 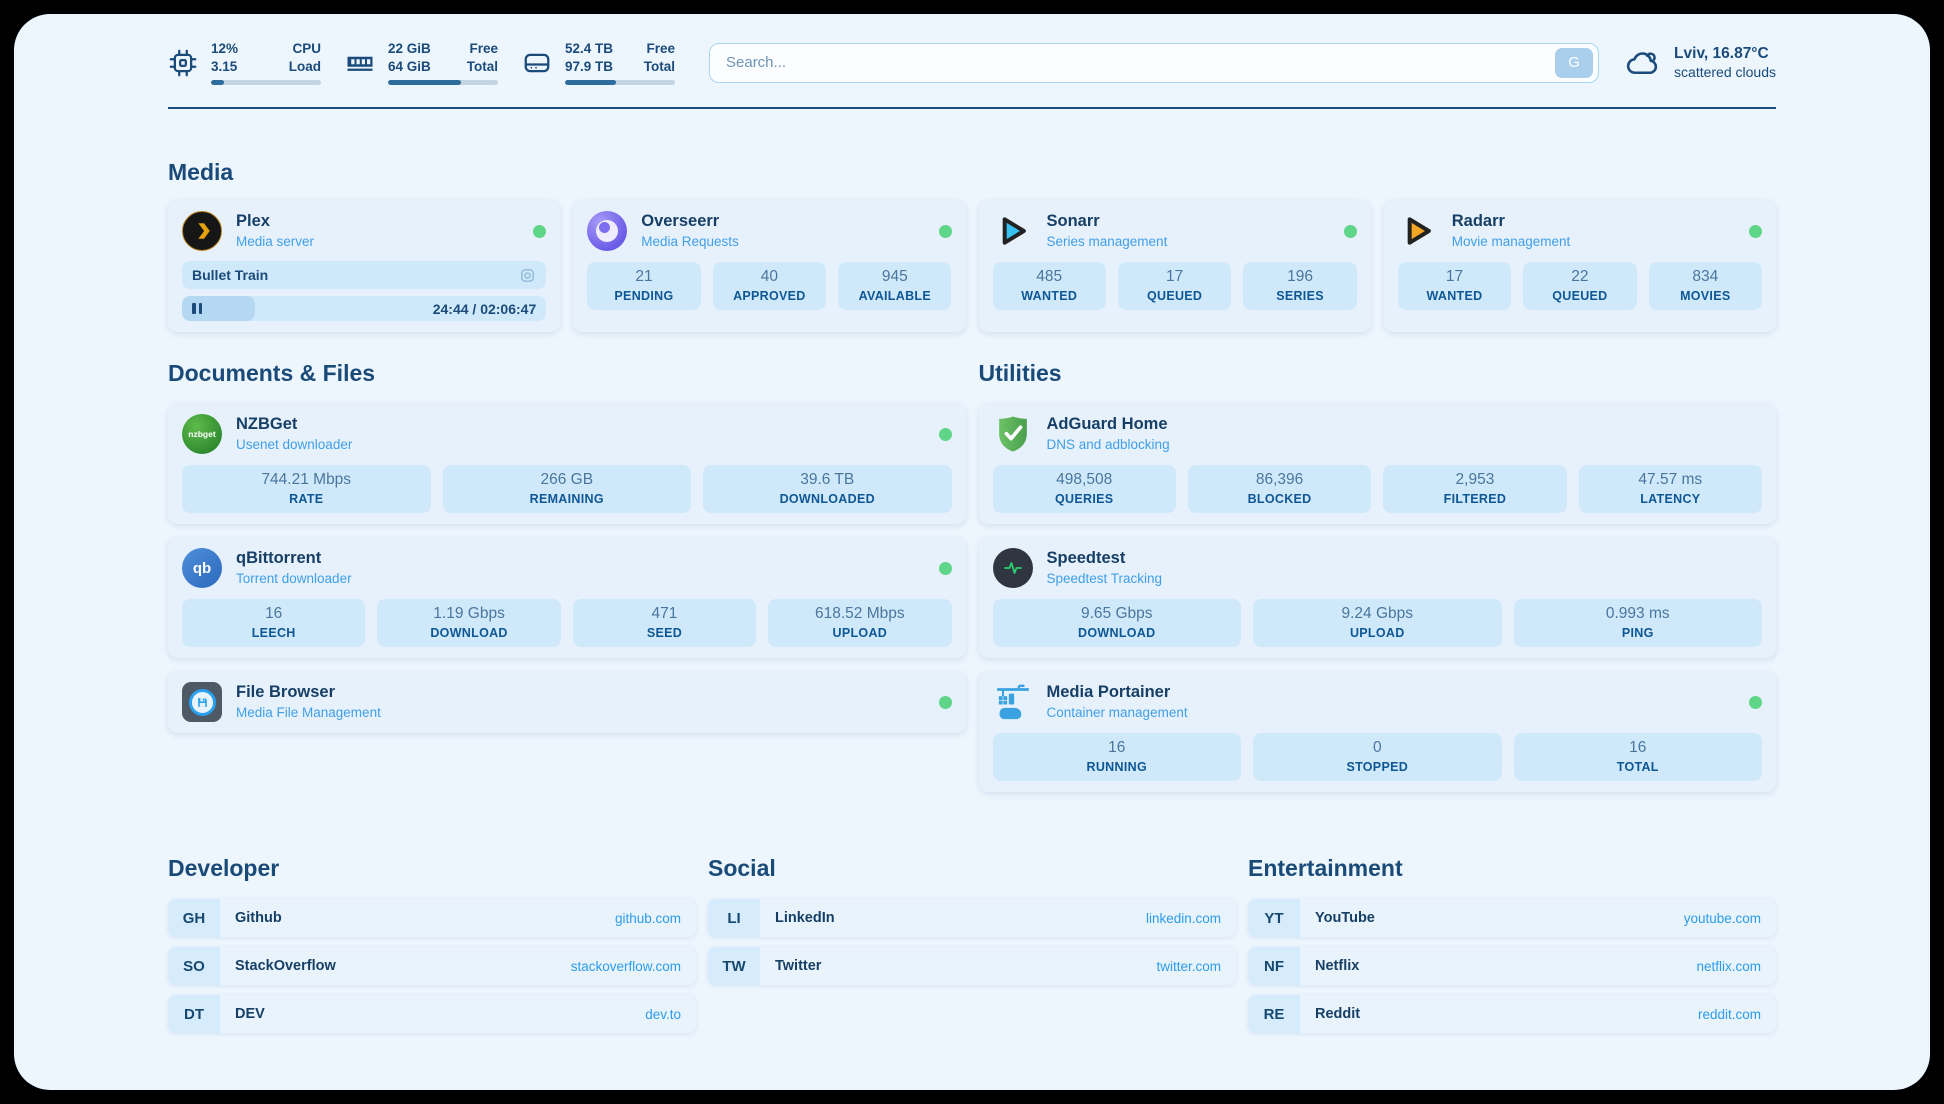 What do you see at coordinates (1108, 445) in the screenshot?
I see `app-subtitle: DNS and adblocking` at bounding box center [1108, 445].